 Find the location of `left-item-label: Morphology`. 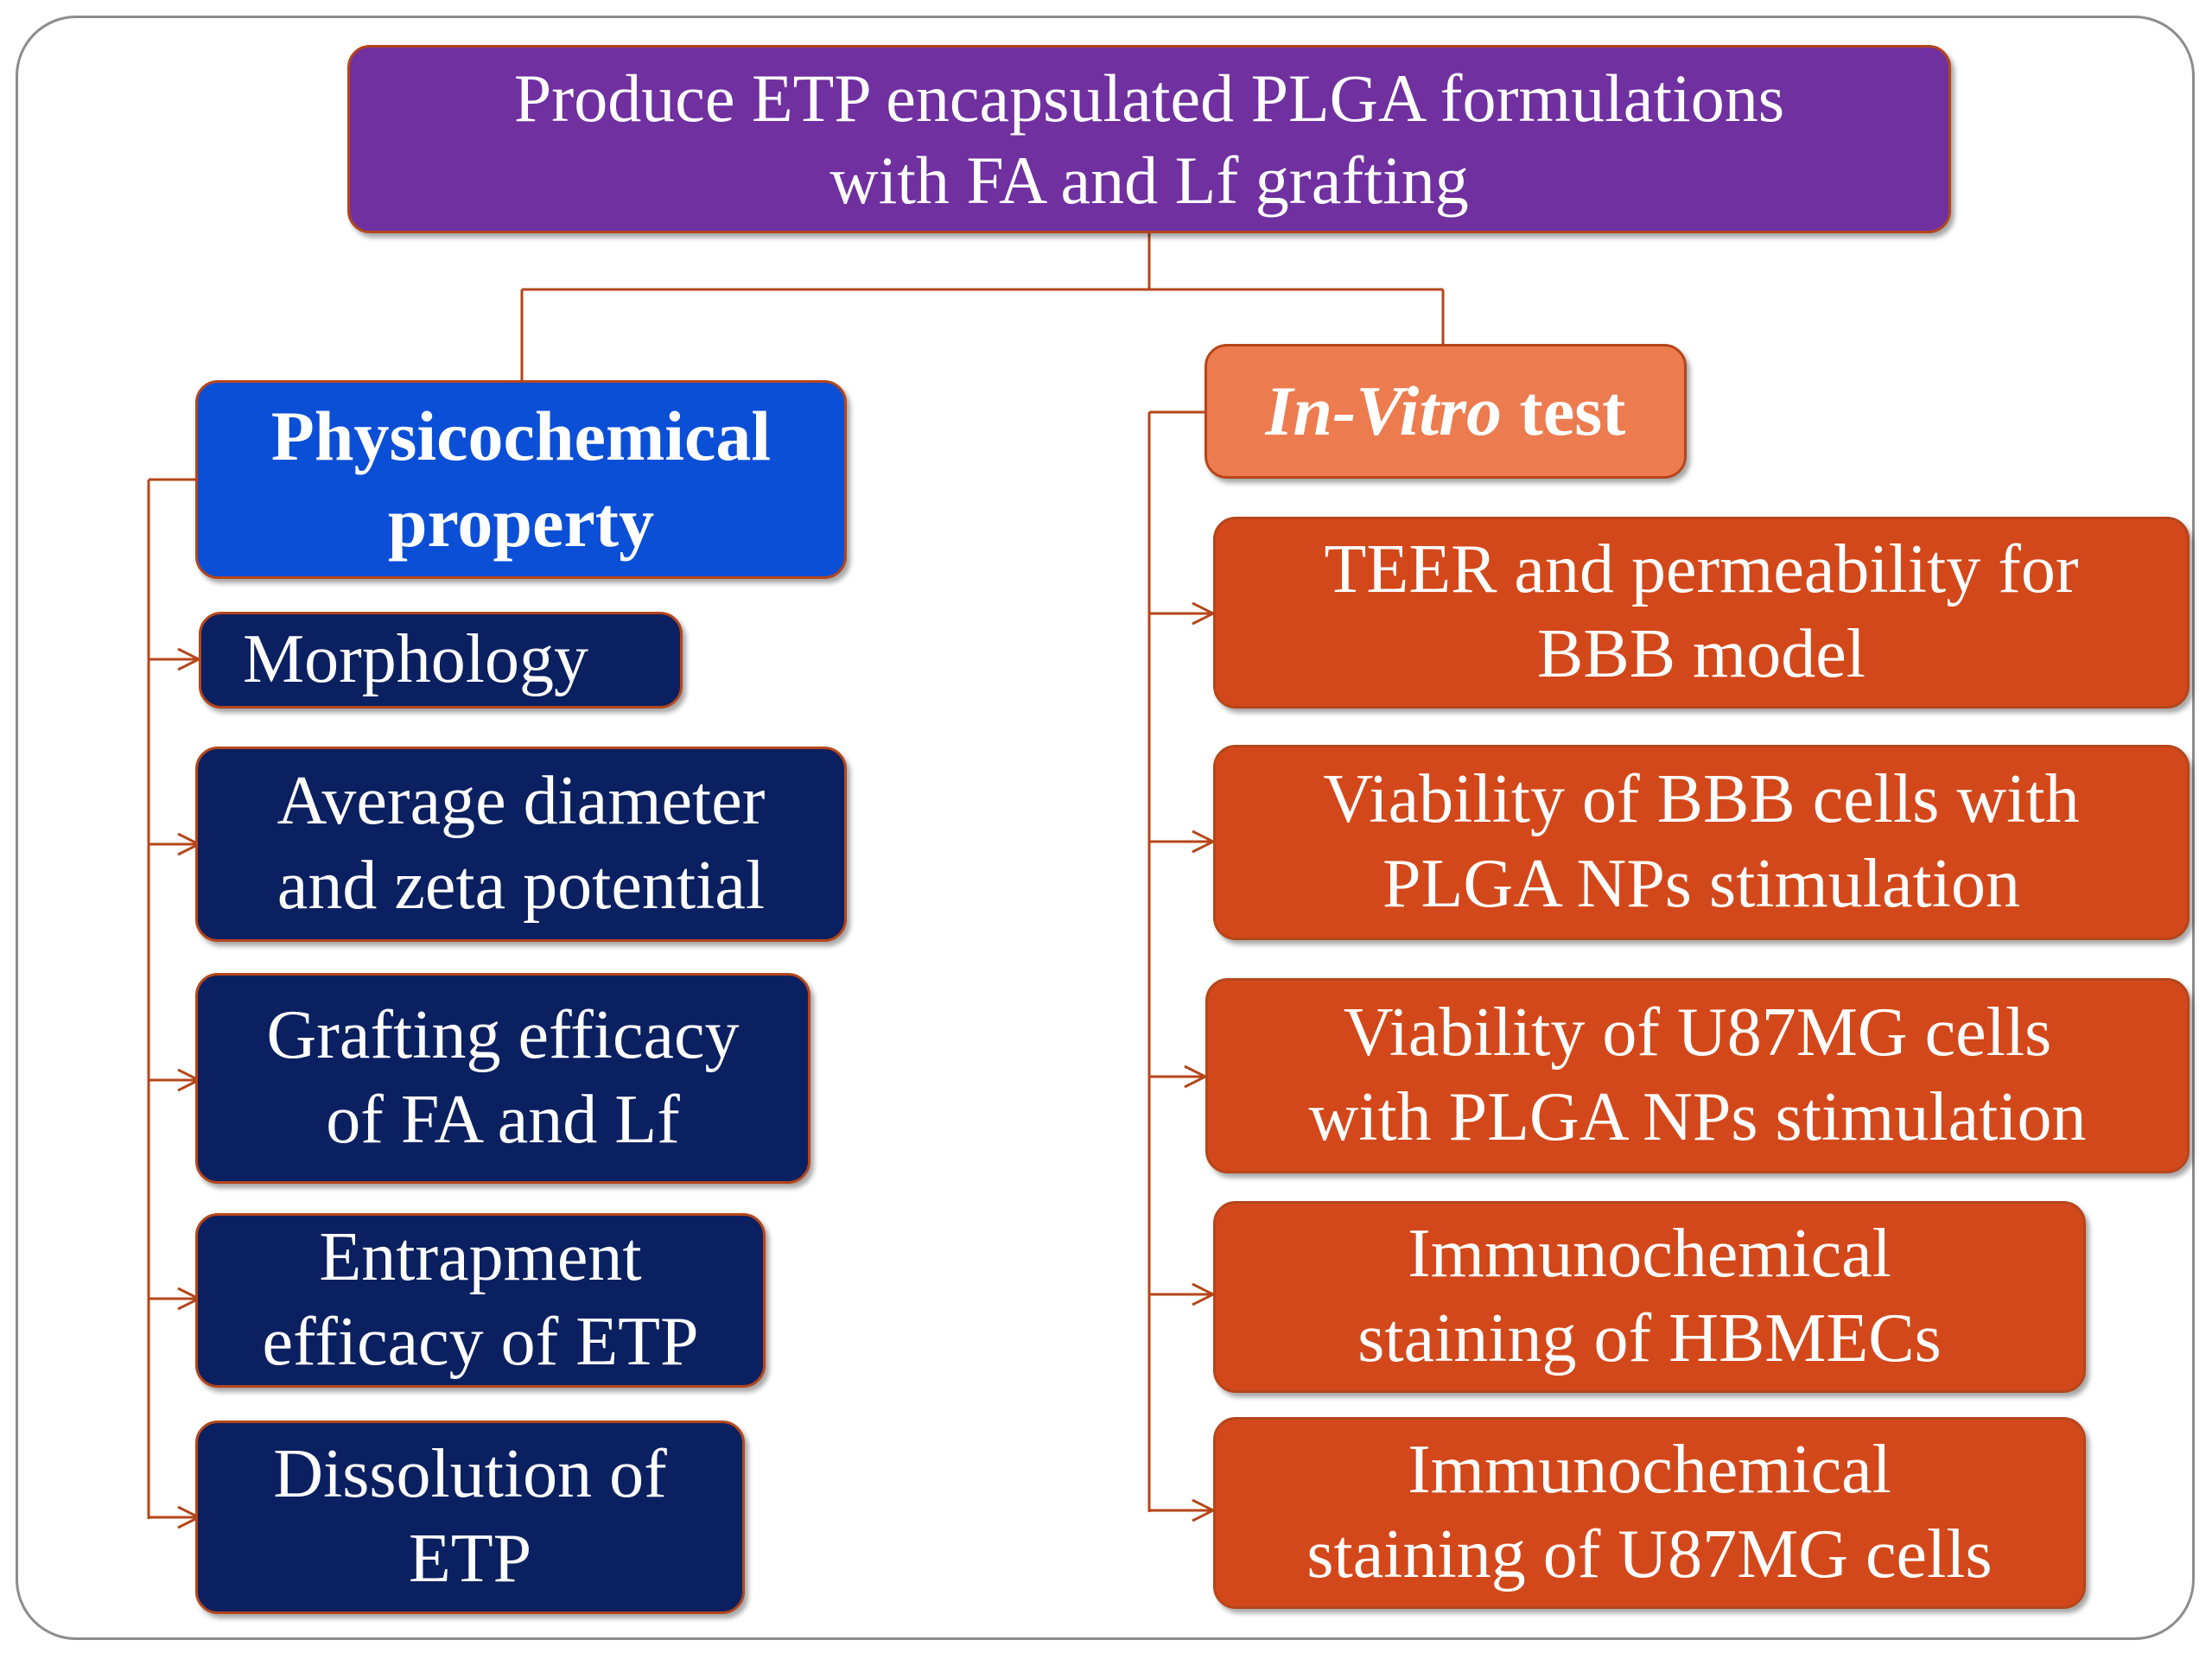

left-item-label: Morphology is located at coordinates (415, 659).